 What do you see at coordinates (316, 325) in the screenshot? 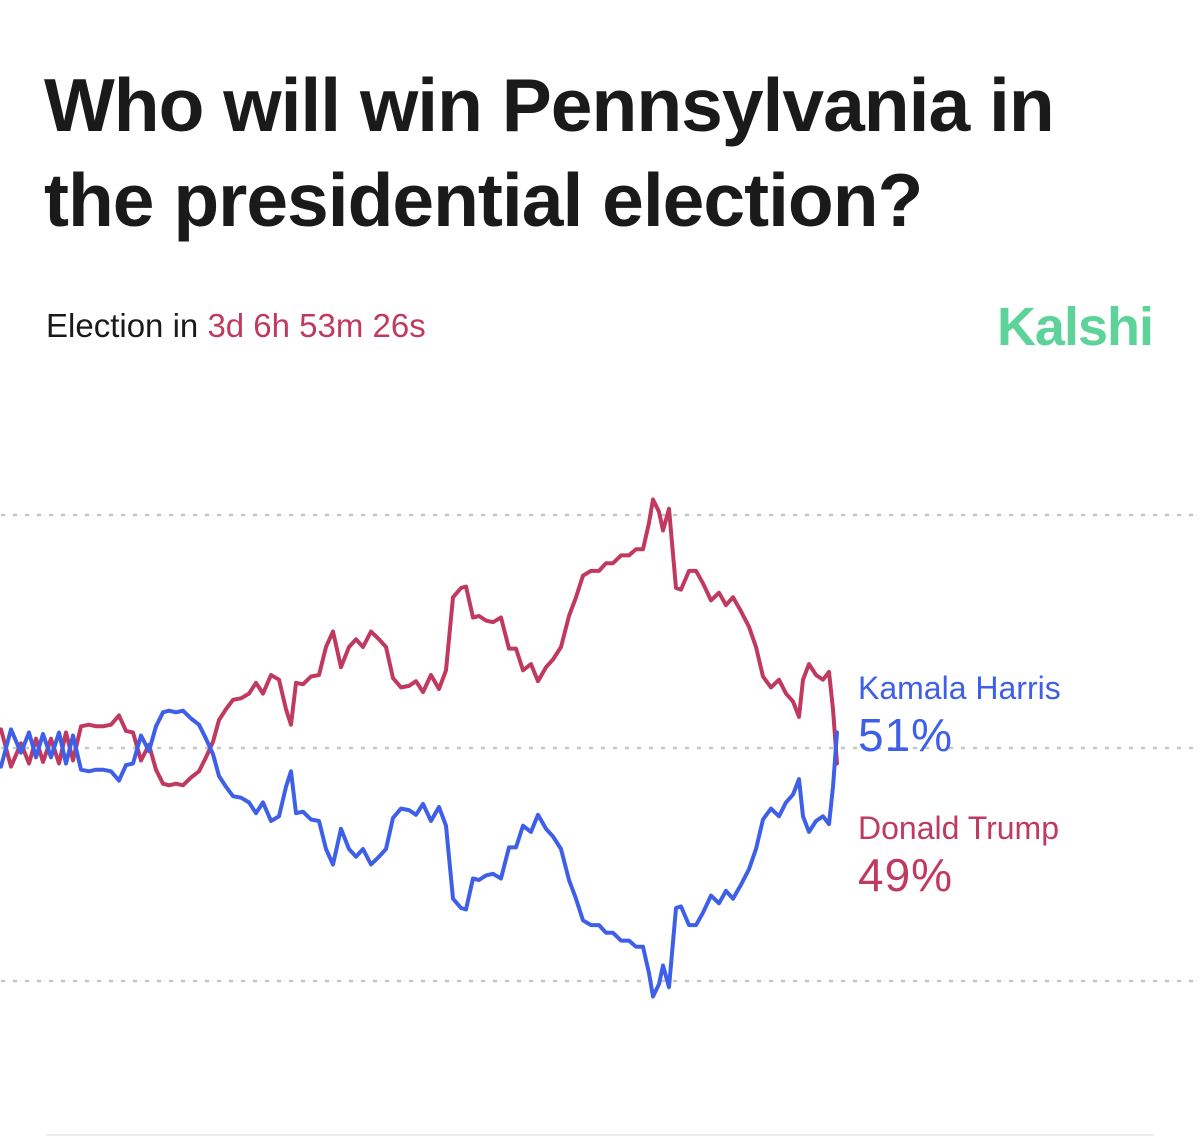
I see `countdown-value: 3d 6h 53m 26s` at bounding box center [316, 325].